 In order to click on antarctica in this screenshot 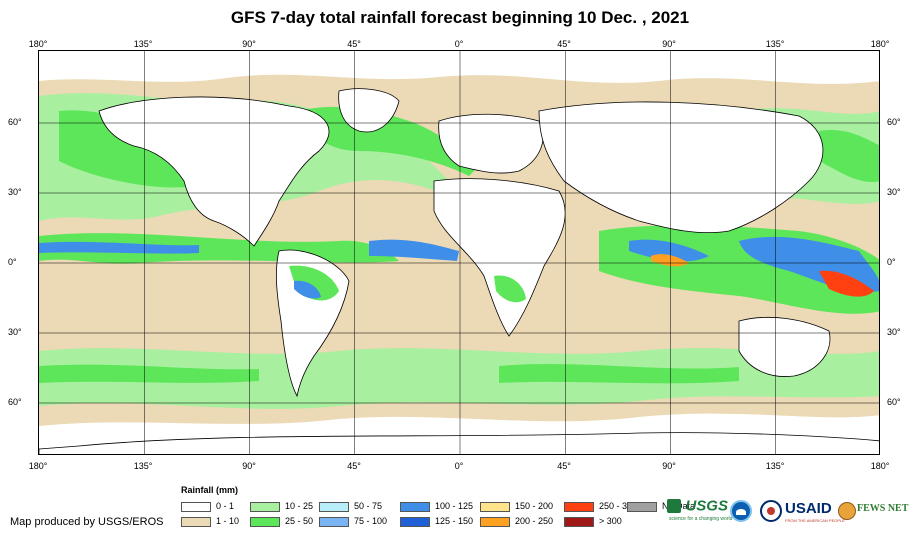, I will do `click(459, 443)`.